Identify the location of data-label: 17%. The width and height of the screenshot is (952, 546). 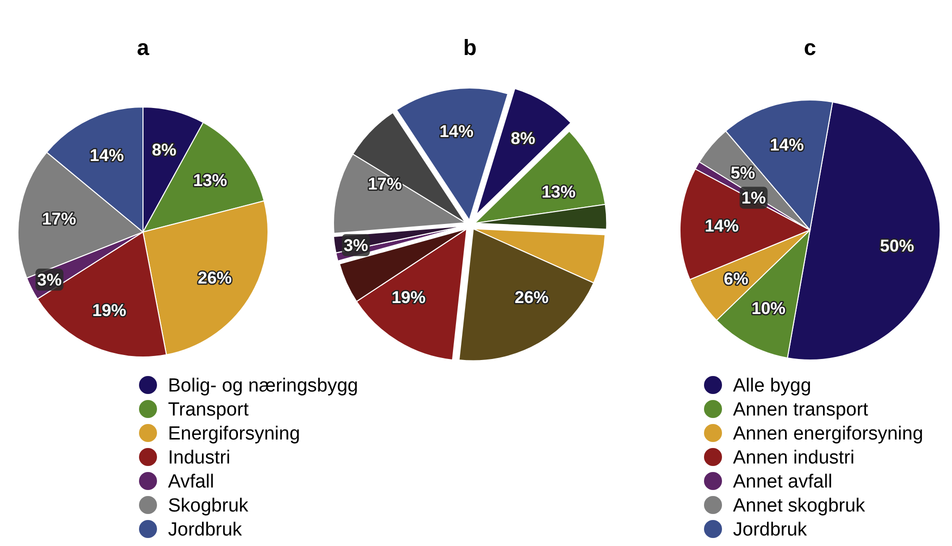
(59, 219).